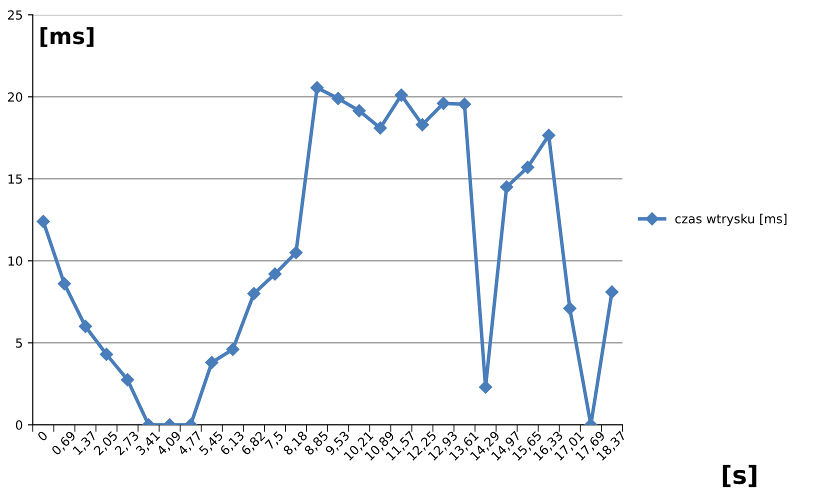 This screenshot has height=494, width=819. Describe the element at coordinates (19, 425) in the screenshot. I see `y-tick-label: 0` at that location.